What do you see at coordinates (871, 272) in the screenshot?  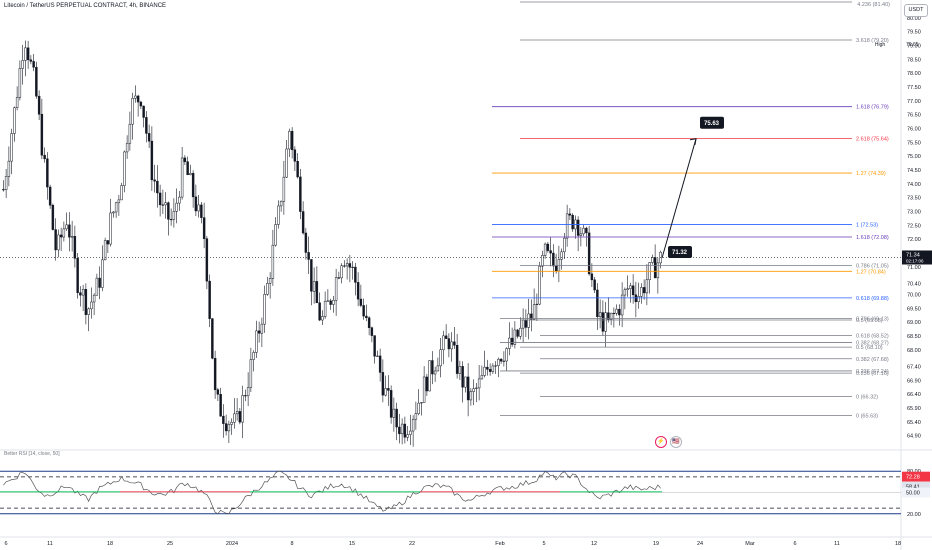 I see `fib-level-label: 1.27 (70.84)` at bounding box center [871, 272].